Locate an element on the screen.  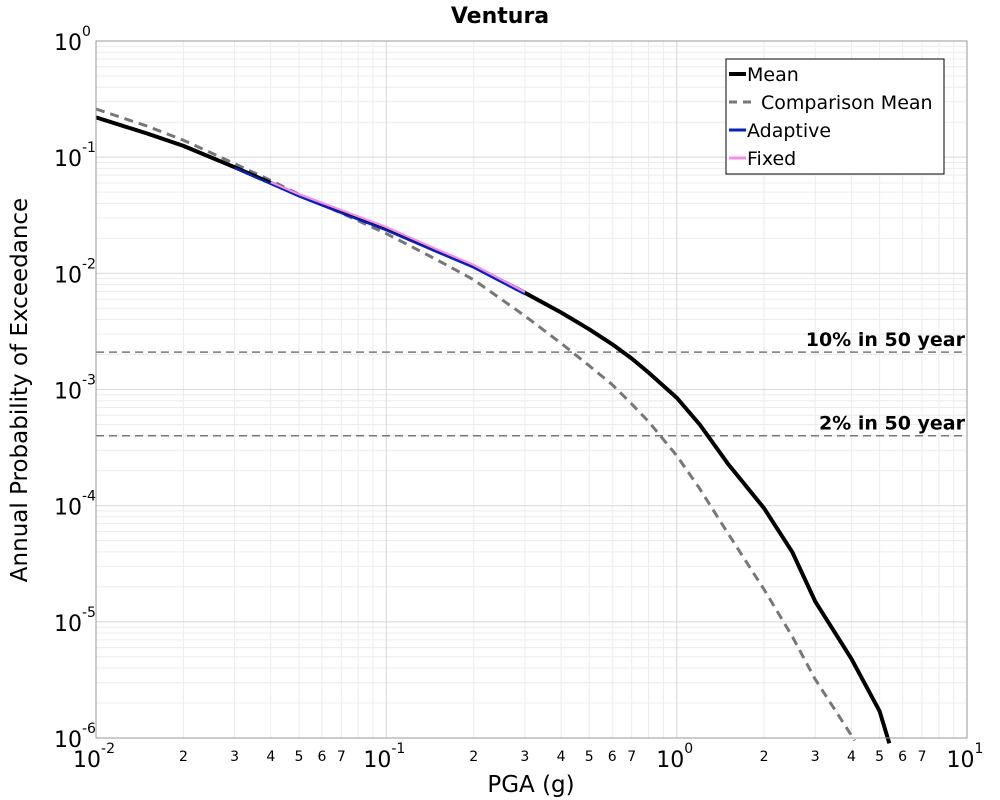
legend-label: Adaptive is located at coordinates (789, 131).